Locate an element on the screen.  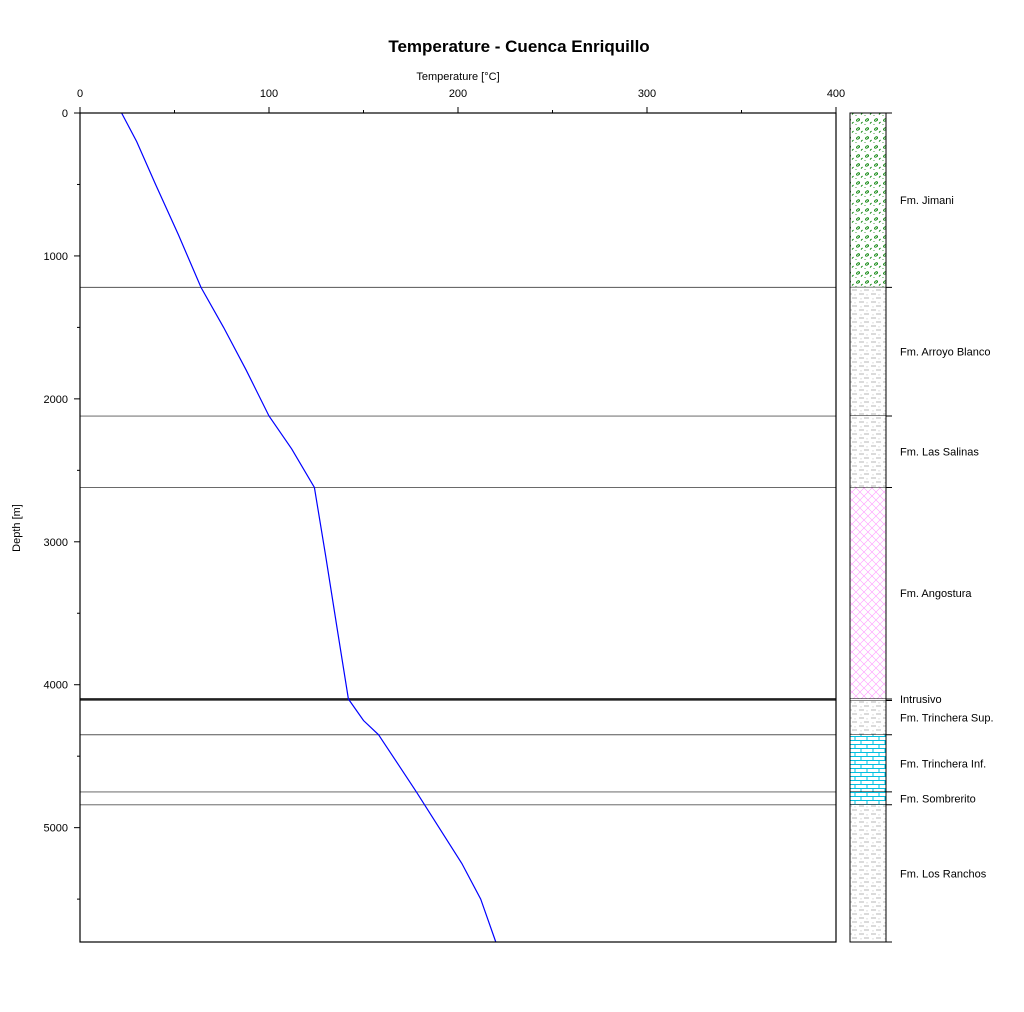
formation-label: Fm. Trinchera Inf. is located at coordinates (943, 764).